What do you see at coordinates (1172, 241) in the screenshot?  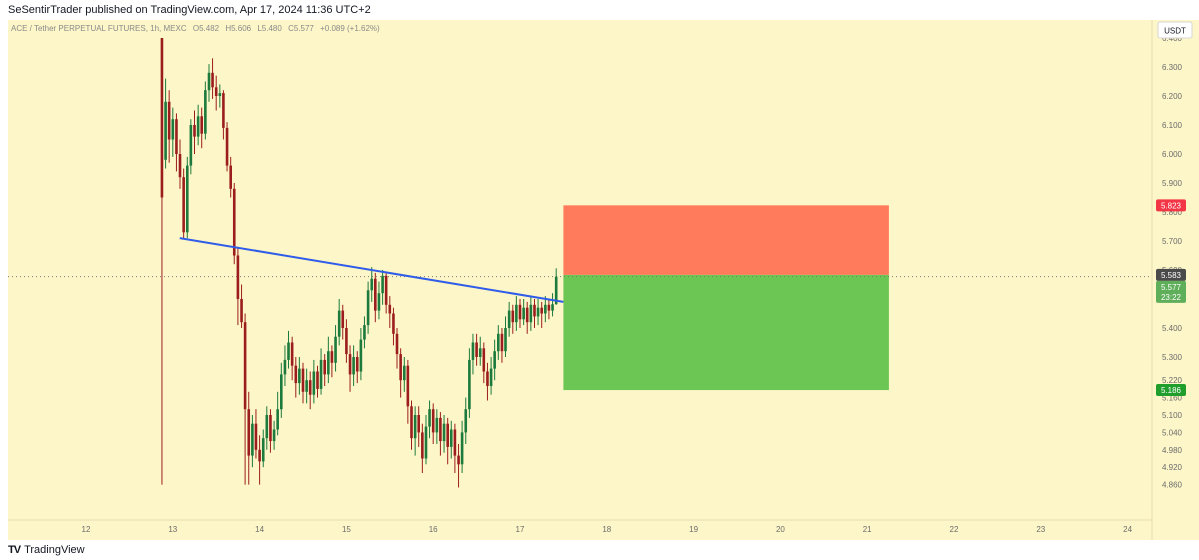 I see `price-tick-label: 5.700` at bounding box center [1172, 241].